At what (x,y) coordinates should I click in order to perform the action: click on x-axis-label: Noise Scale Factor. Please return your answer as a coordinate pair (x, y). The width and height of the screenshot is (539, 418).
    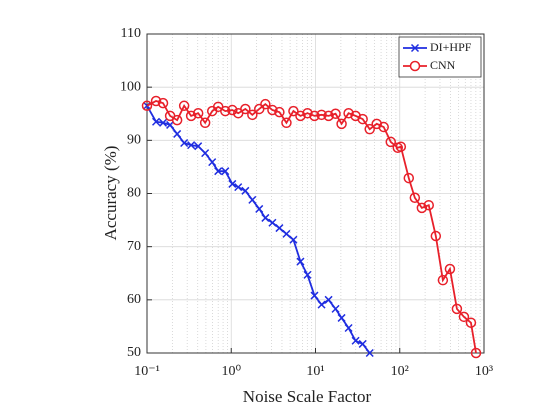
    Looking at the image, I should click on (307, 396).